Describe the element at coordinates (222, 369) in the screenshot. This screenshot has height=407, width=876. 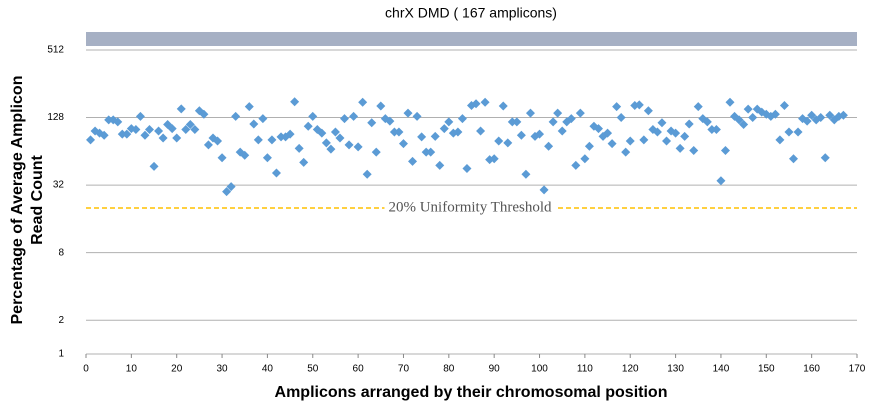
I see `x-tick-label: 30` at that location.